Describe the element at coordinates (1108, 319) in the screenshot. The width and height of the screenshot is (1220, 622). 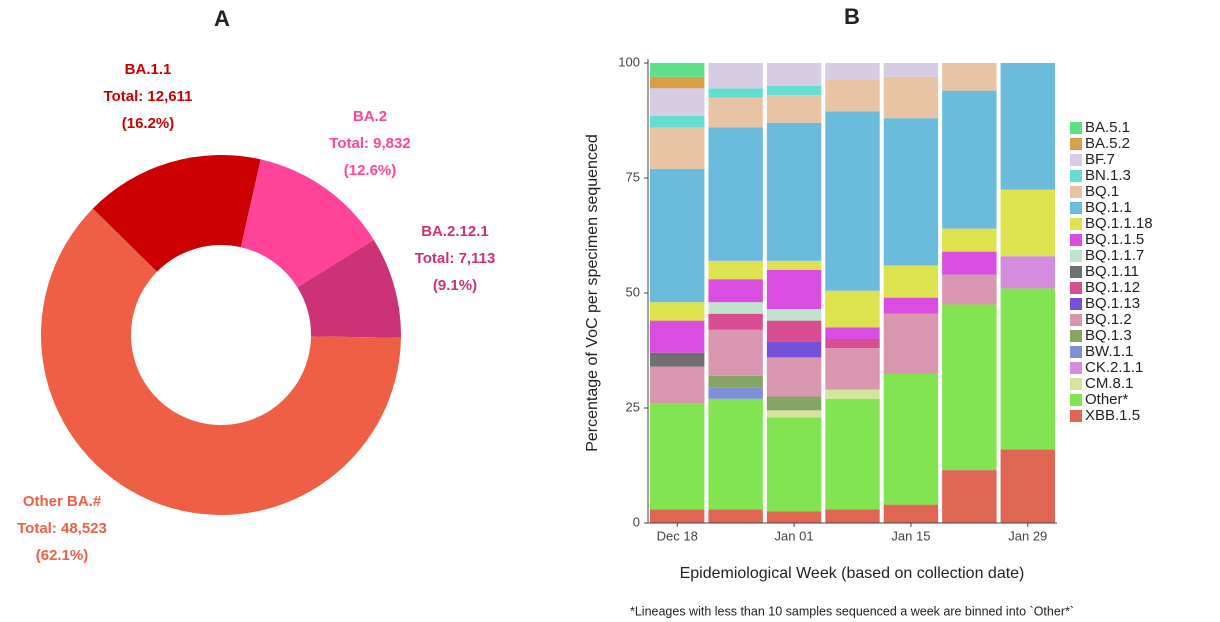
I see `legend-label: BQ.1.2` at that location.